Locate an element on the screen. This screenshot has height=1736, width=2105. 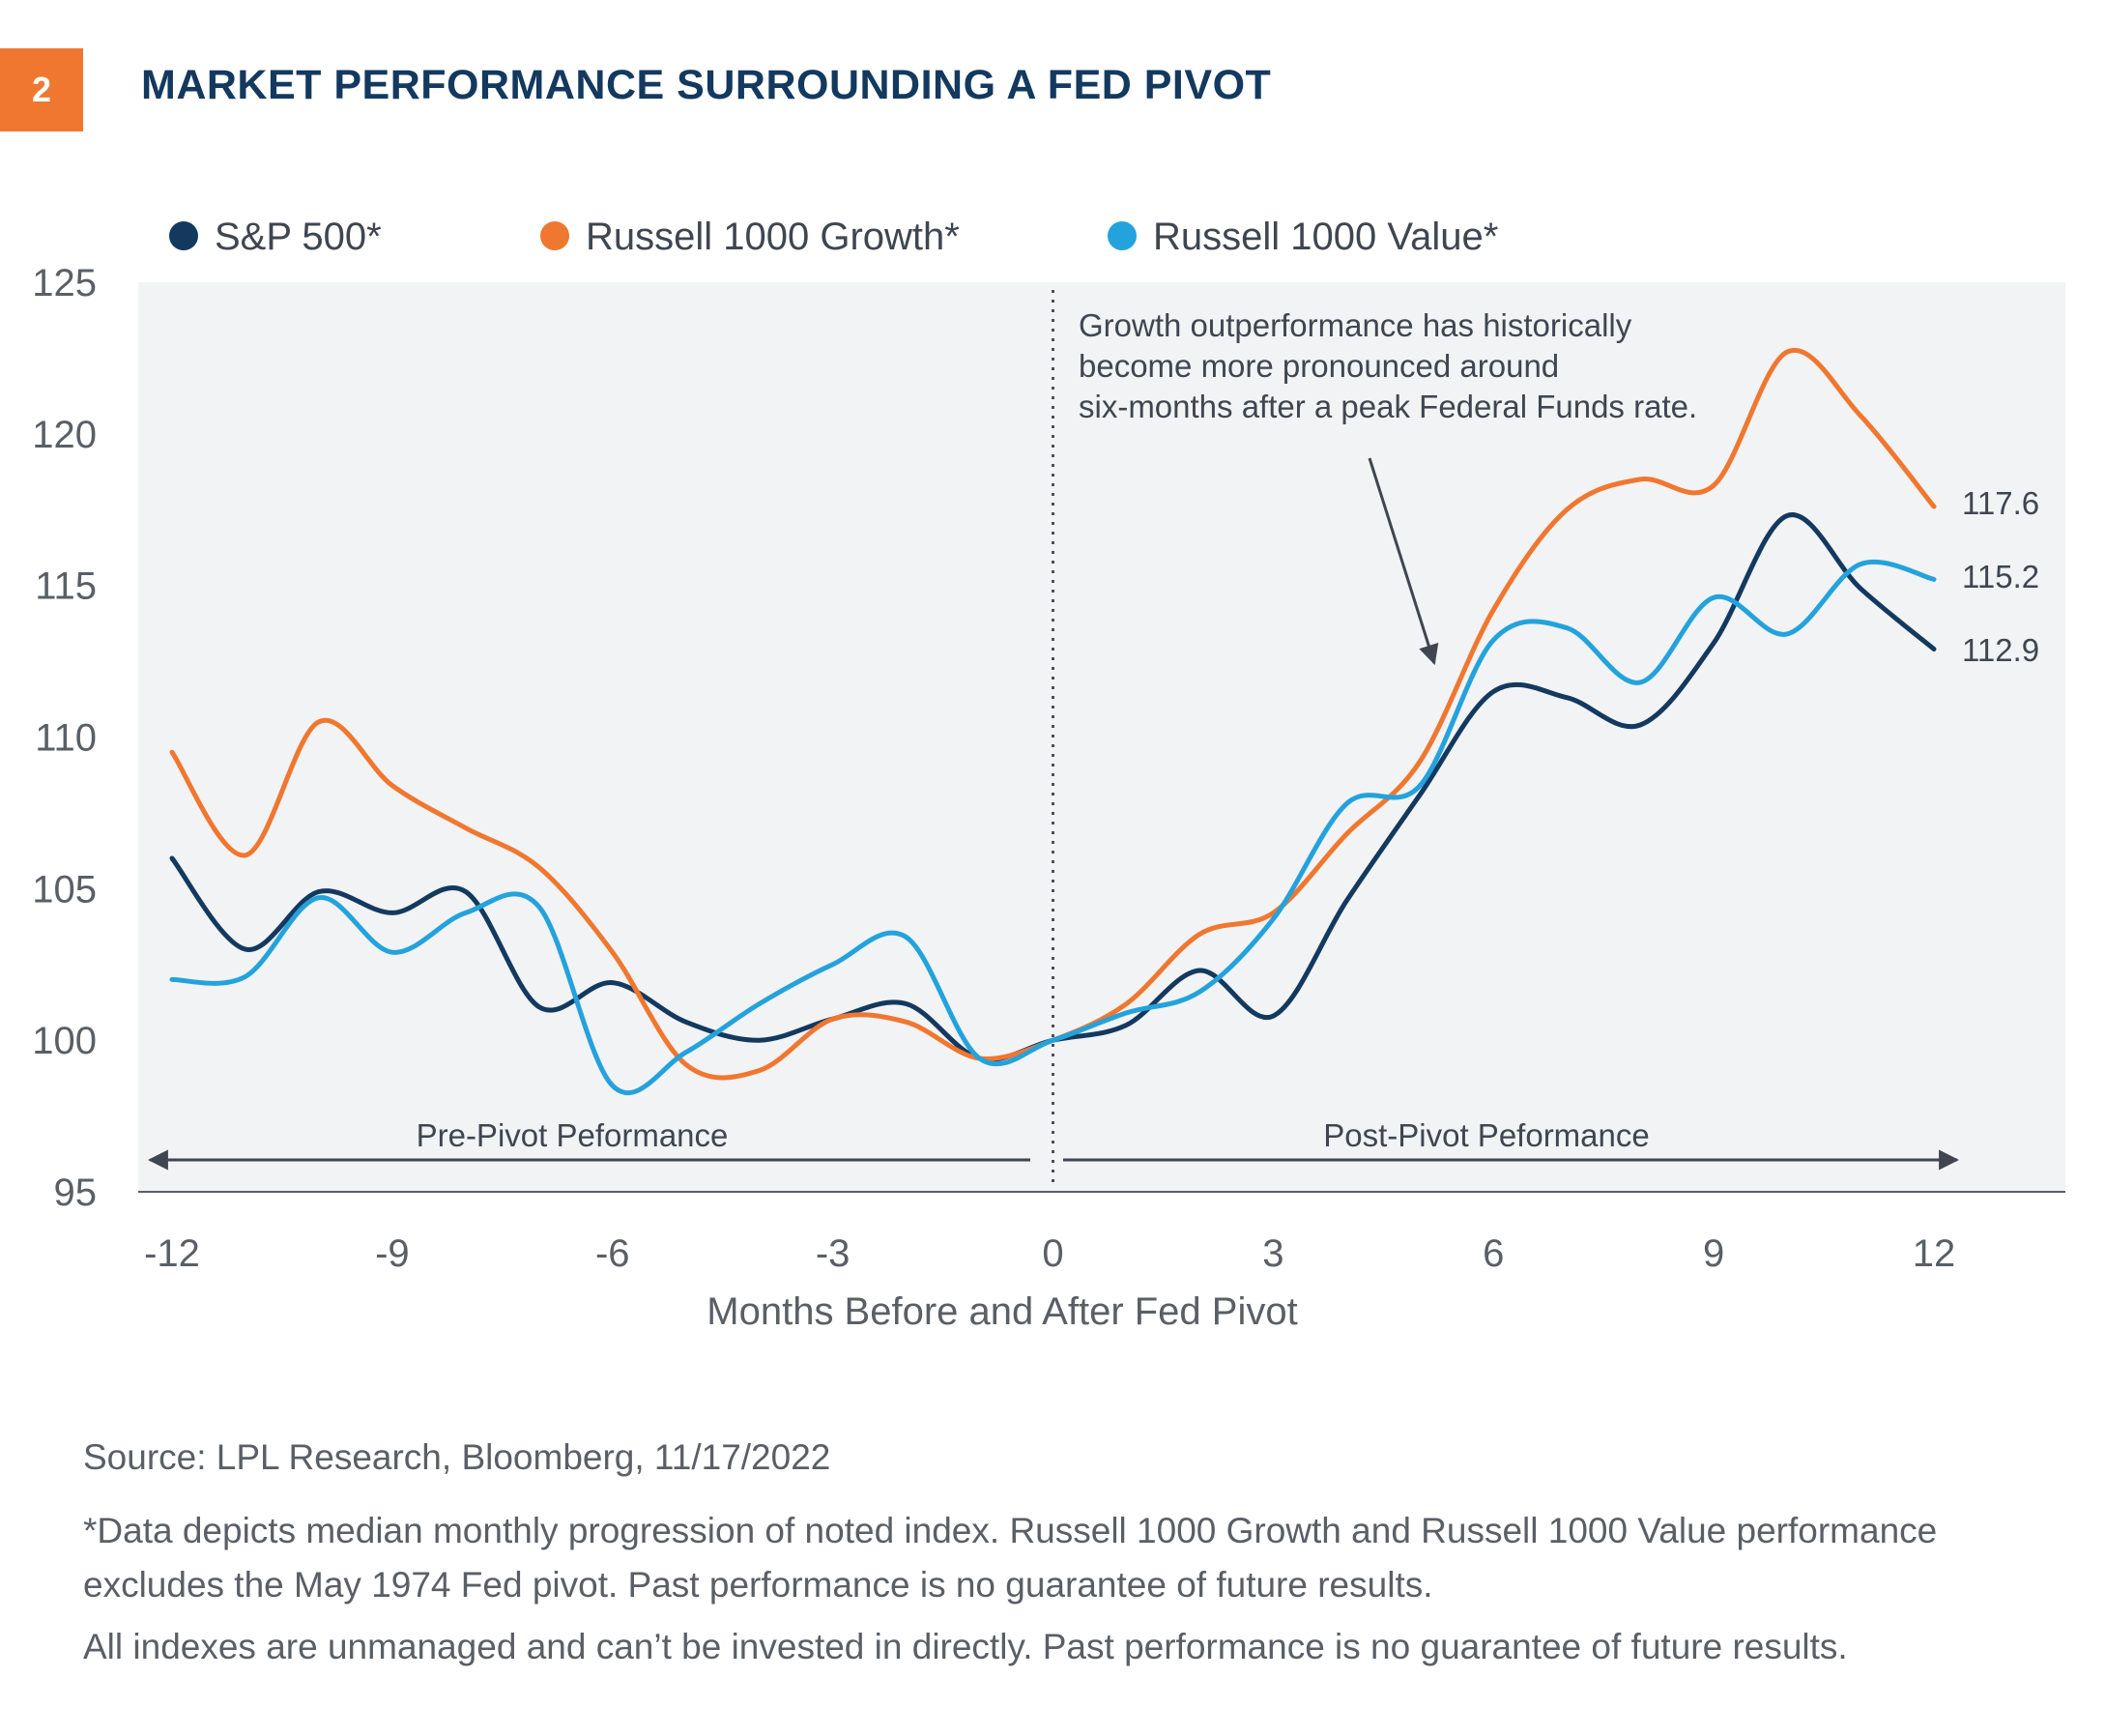
x-tick-label: 12 is located at coordinates (1934, 1253).